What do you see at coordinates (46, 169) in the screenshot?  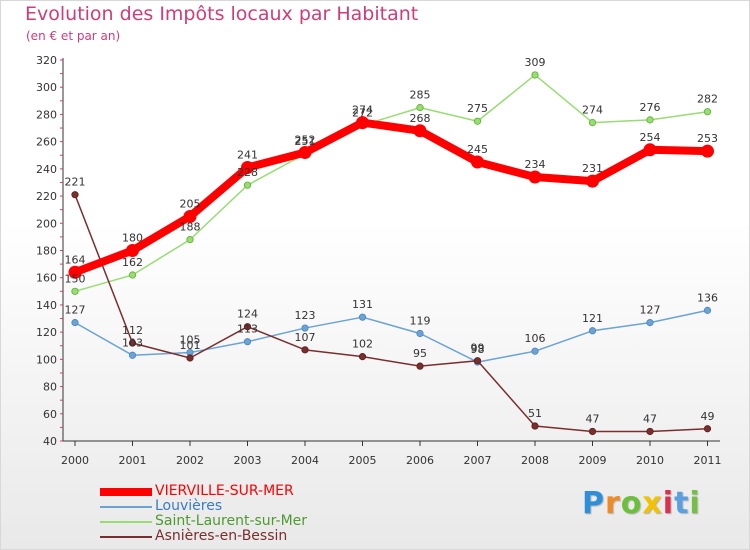 I see `y-tick-label: 240` at bounding box center [46, 169].